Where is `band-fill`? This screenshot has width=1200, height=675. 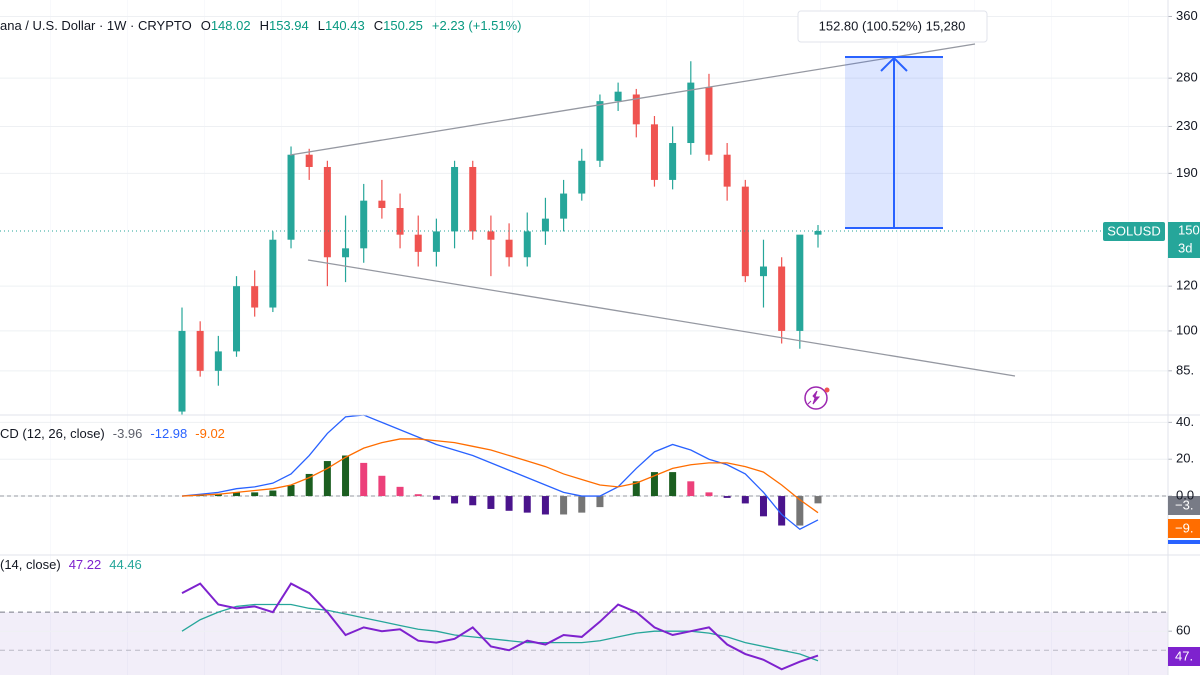
band-fill is located at coordinates (584, 643).